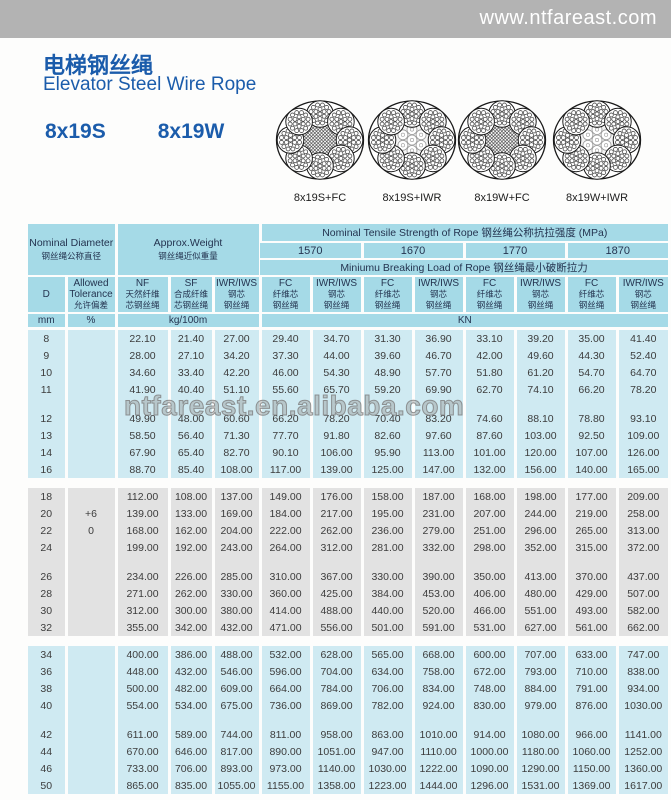 This screenshot has height=800, width=671. Describe the element at coordinates (489, 593) in the screenshot. I see `value-cell: 406.00` at that location.